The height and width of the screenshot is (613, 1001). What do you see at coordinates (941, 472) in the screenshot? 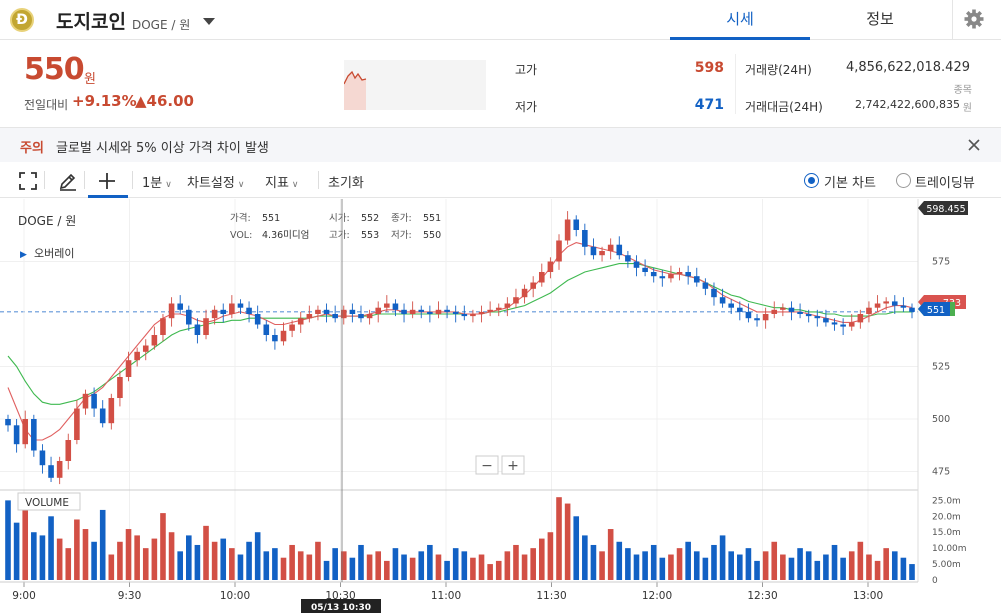
I see `y-tick-label: 475` at bounding box center [941, 472].